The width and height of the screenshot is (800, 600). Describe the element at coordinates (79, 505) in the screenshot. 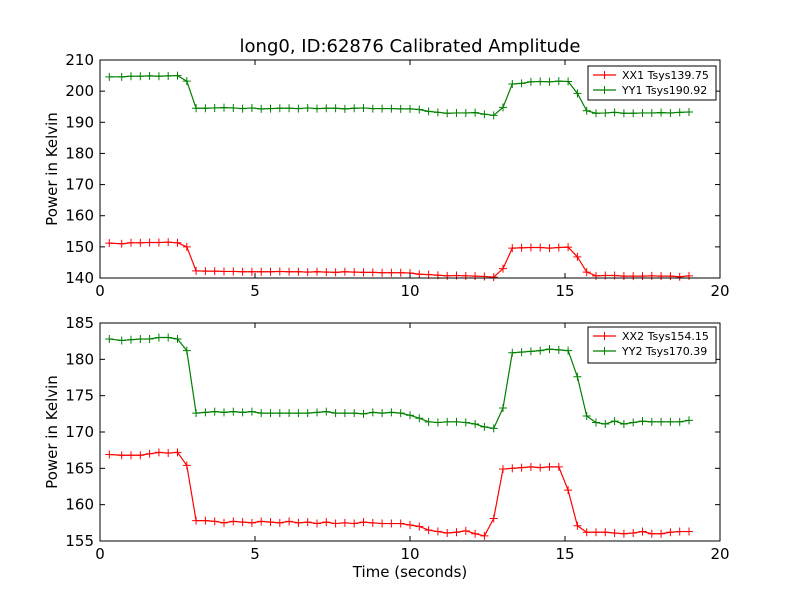

I see `y-tick-label: 160` at that location.